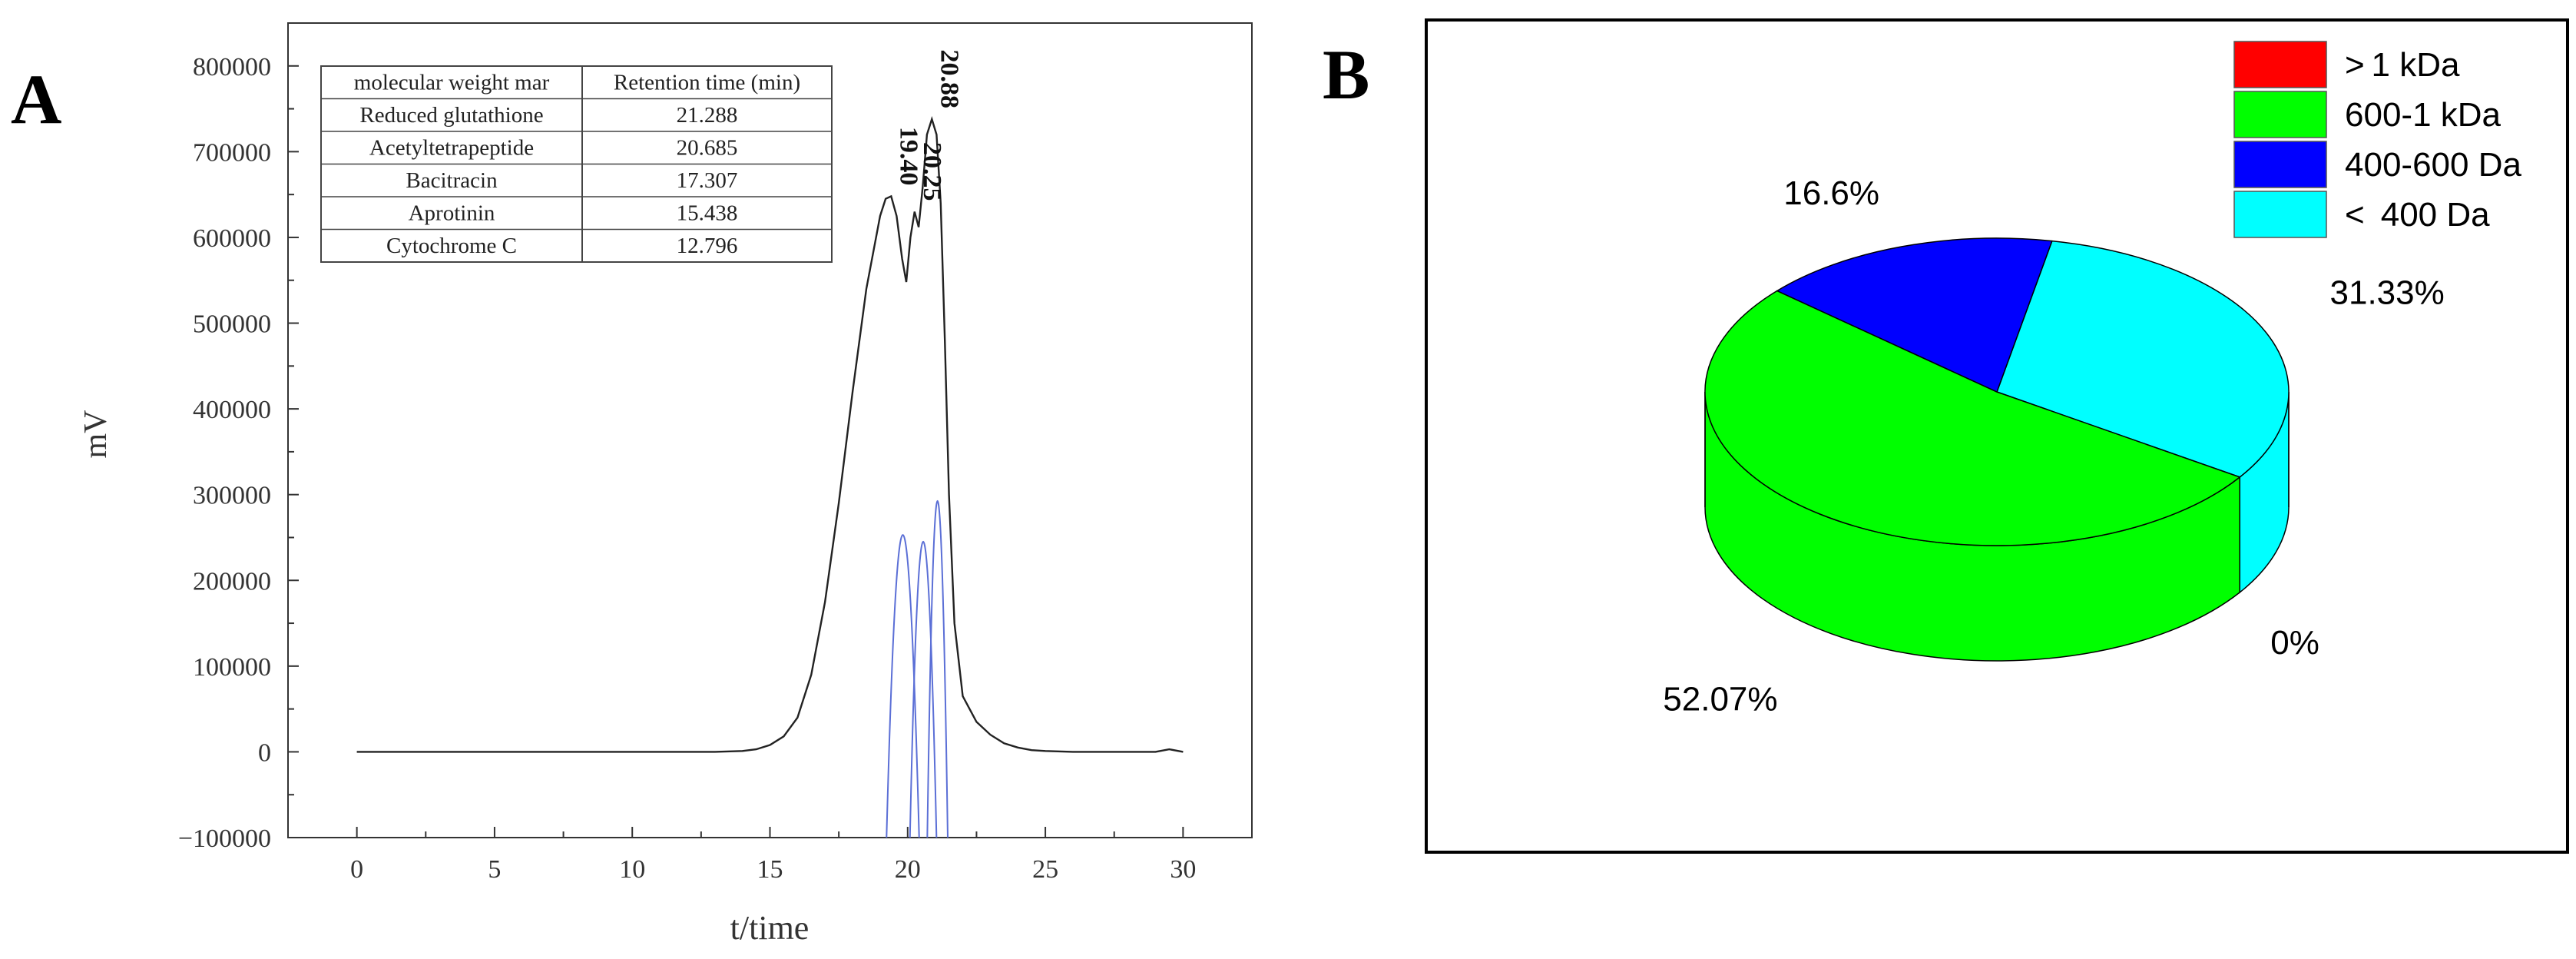 This screenshot has width=2576, height=959. What do you see at coordinates (1346, 74) in the screenshot?
I see `panel-label-b: B` at bounding box center [1346, 74].